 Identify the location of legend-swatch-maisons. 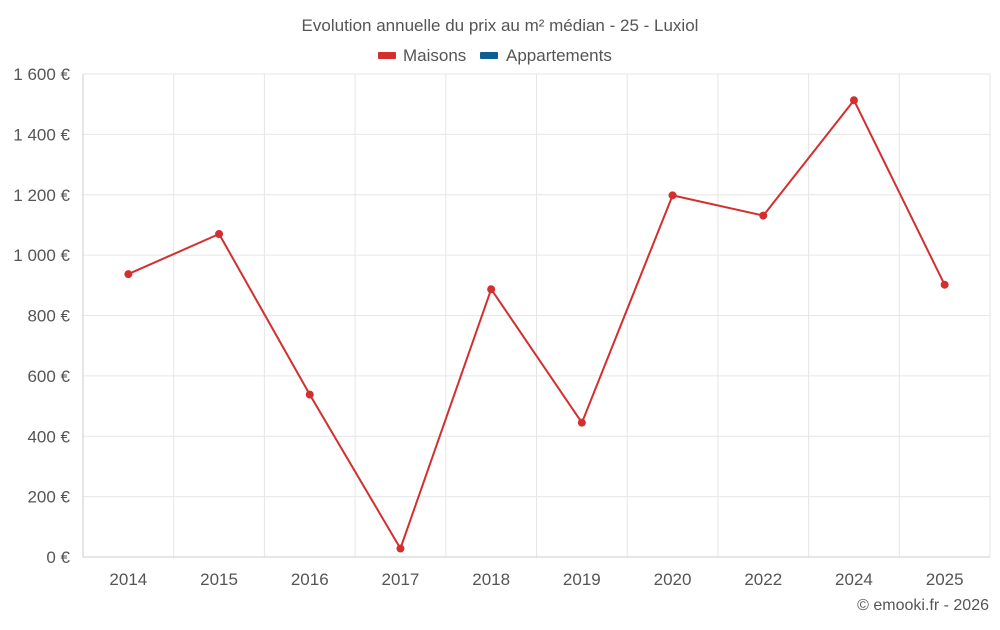
(387, 55).